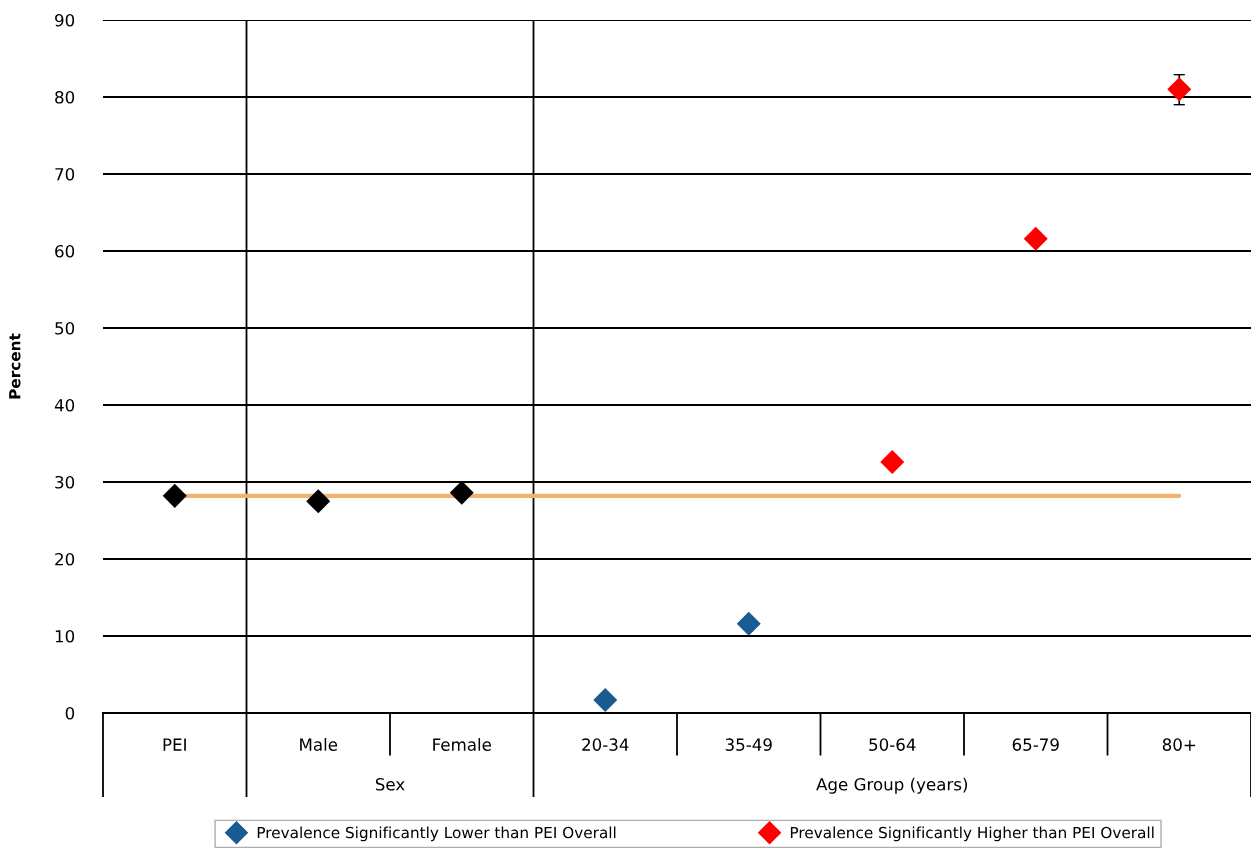 The image size is (1251, 855). I want to click on y-axis-title: Percent, so click(15, 366).